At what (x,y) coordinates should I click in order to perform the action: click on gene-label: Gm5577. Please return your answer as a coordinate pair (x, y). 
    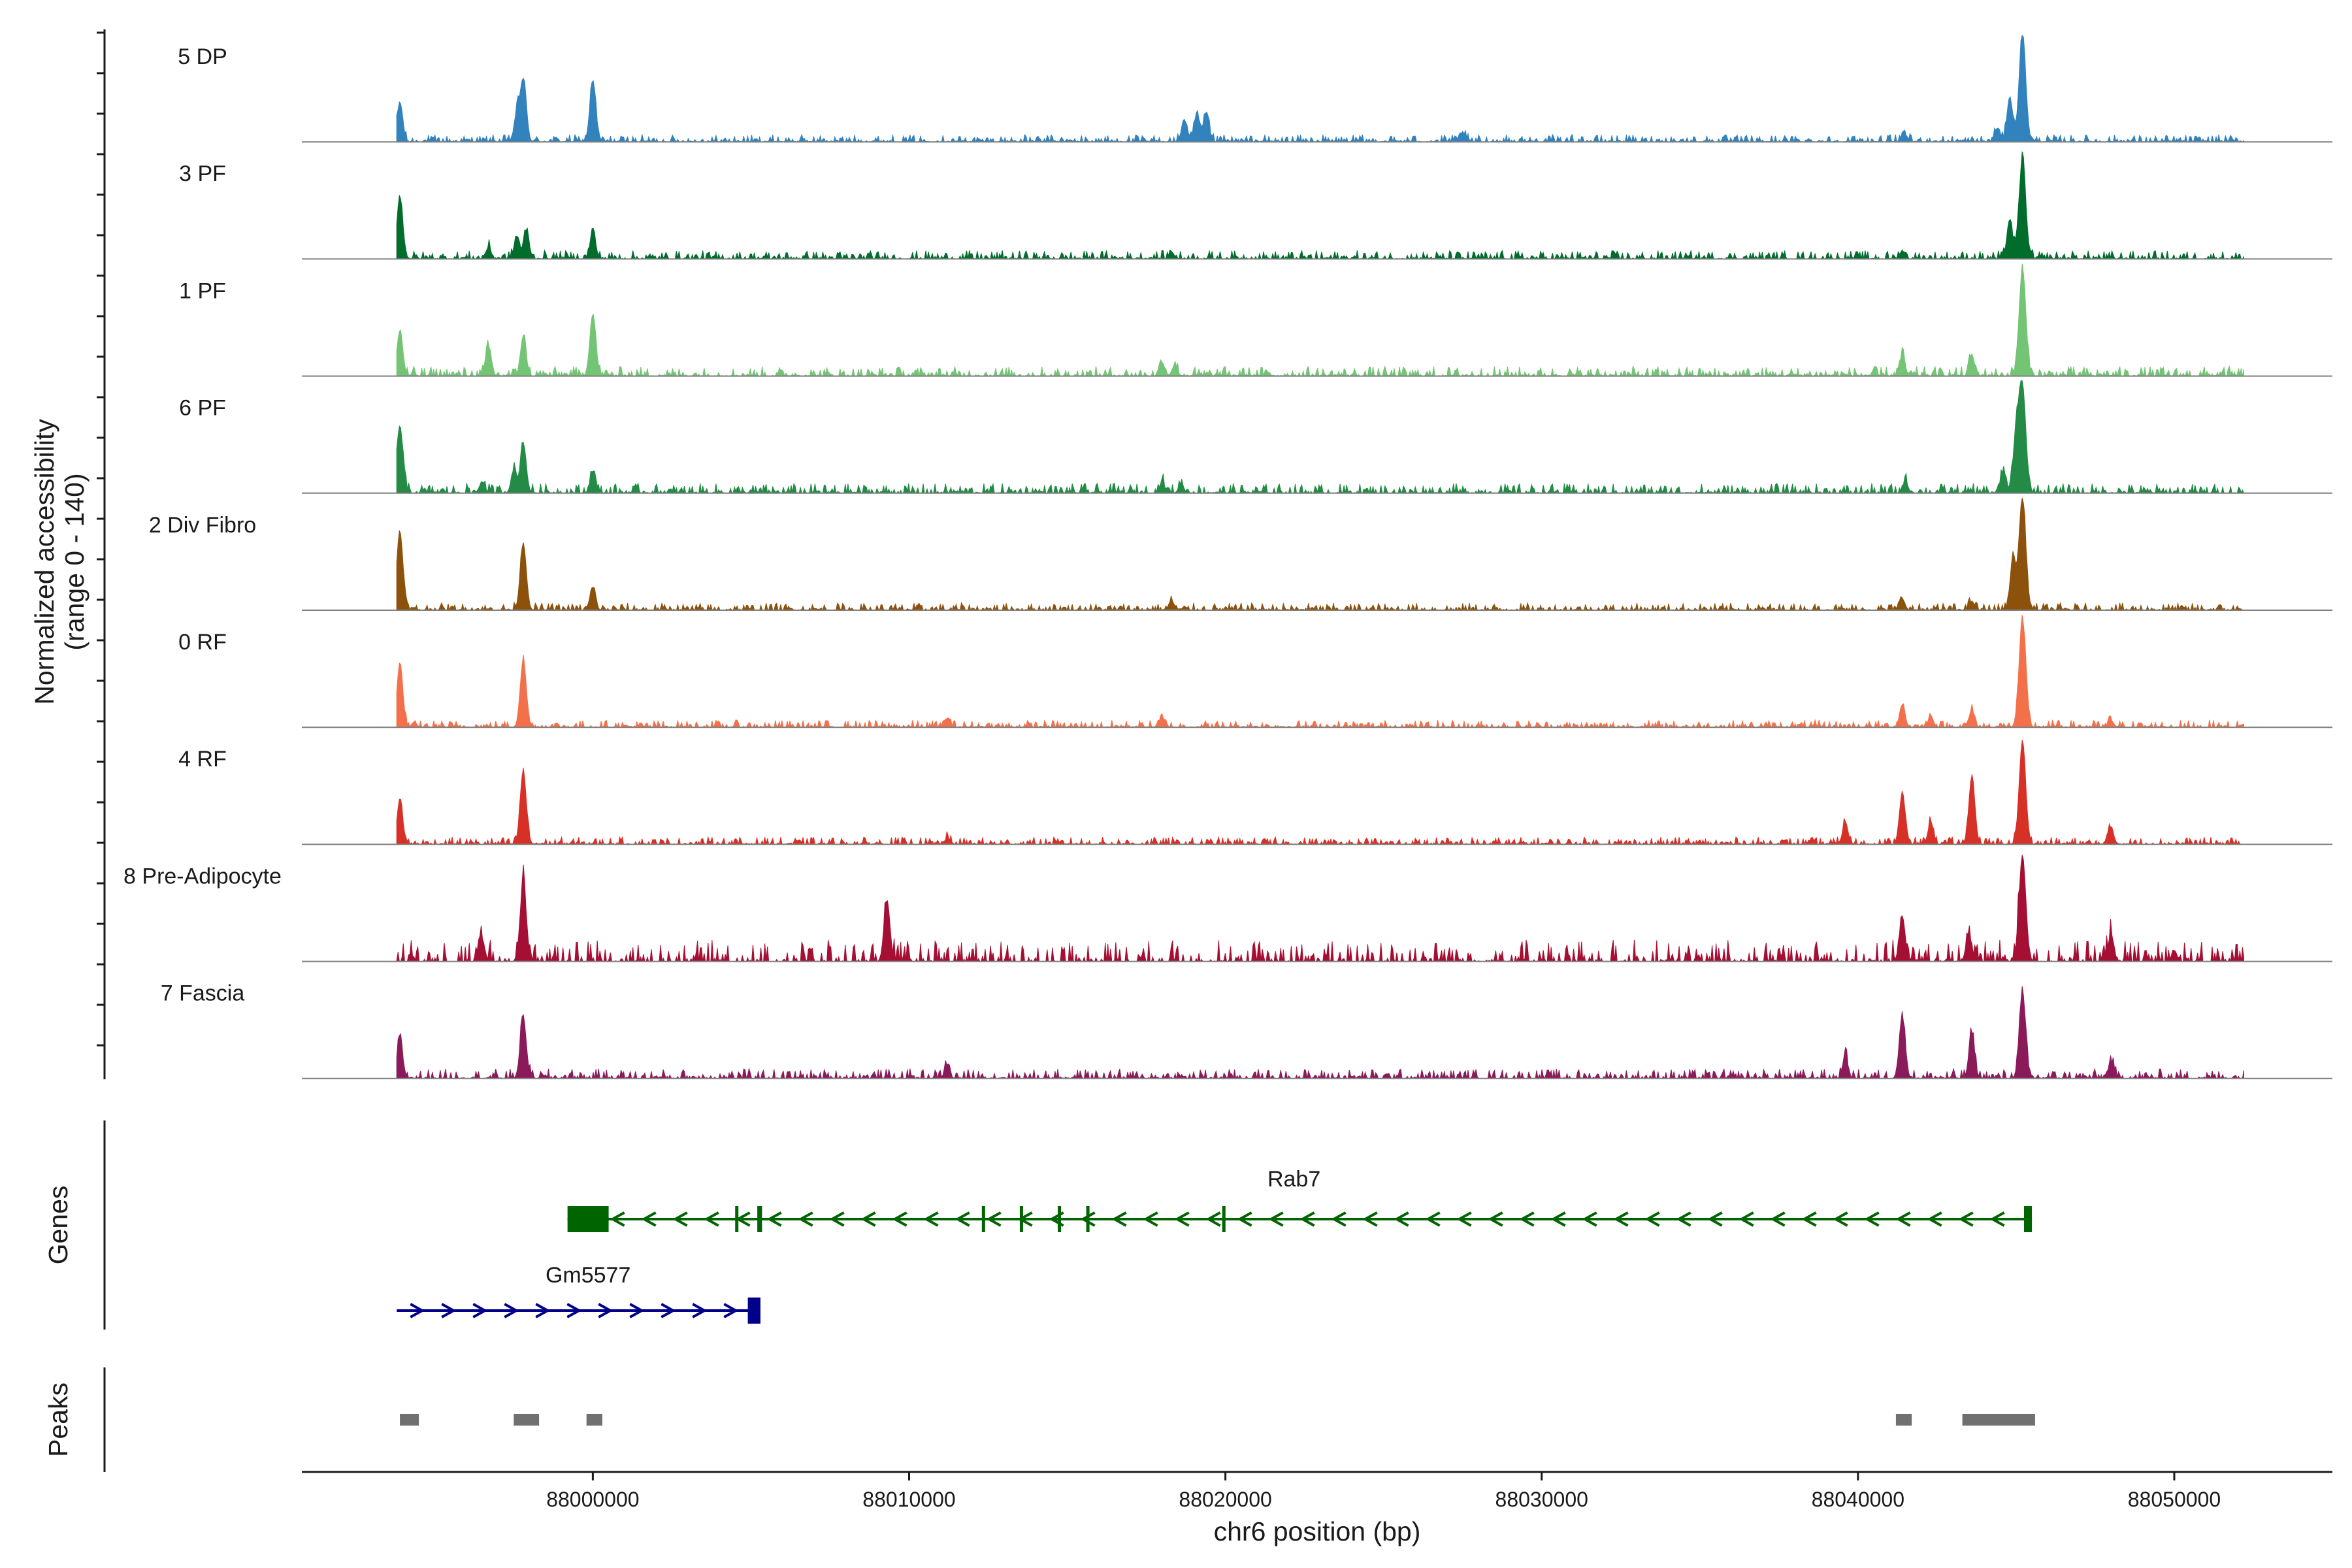
    Looking at the image, I should click on (588, 1275).